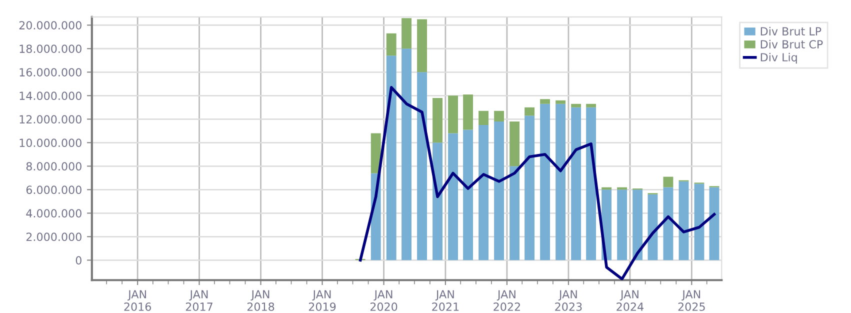  Describe the element at coordinates (51, 96) in the screenshot. I see `y-tick-label: 14.000.000` at that location.